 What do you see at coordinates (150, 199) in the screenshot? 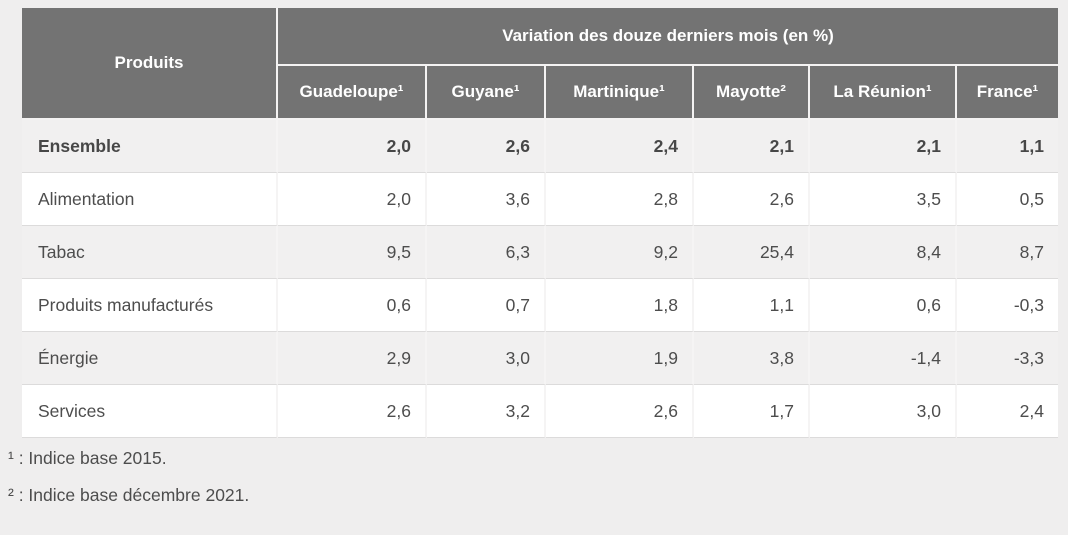
I see `row-label: Alimentation` at bounding box center [150, 199].